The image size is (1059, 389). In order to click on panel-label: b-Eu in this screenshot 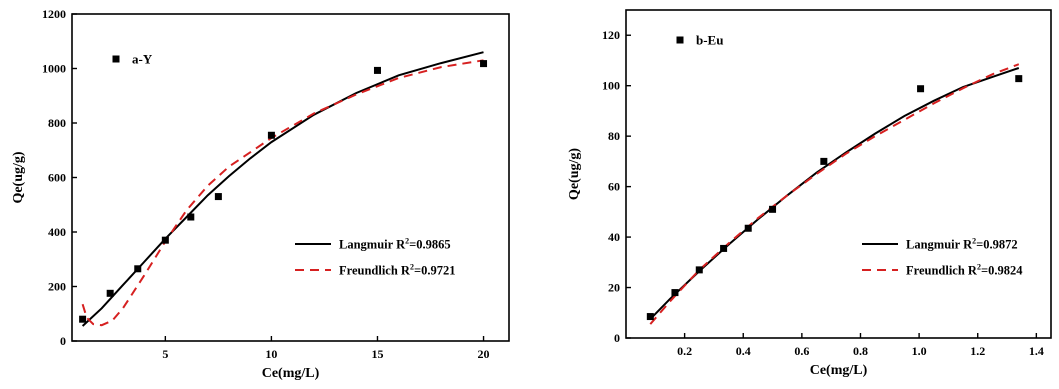, I will do `click(709, 40)`.